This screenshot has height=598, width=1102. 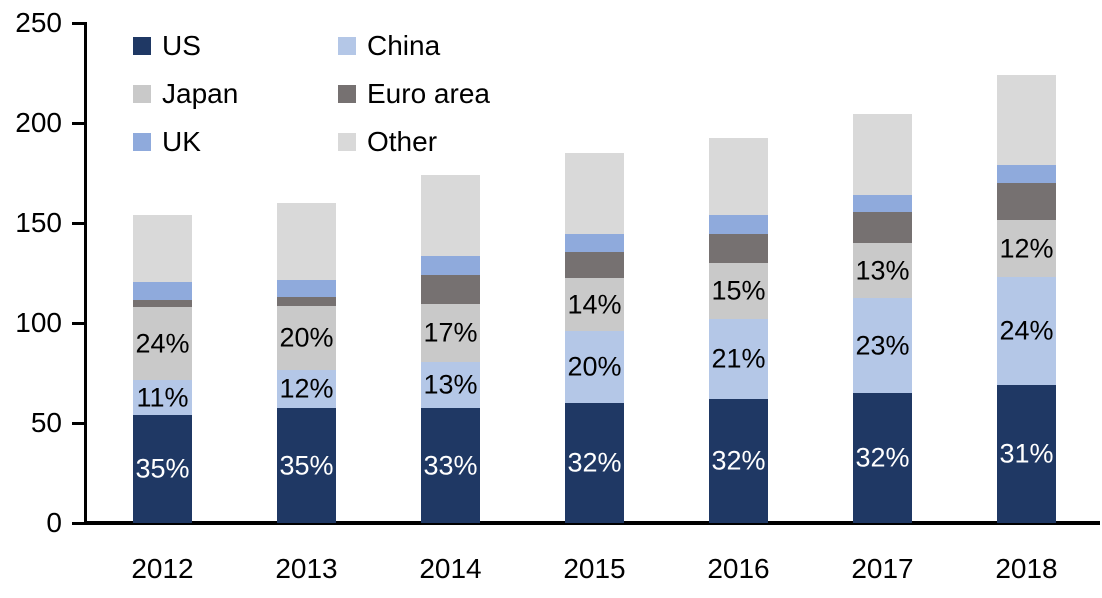 I want to click on bar-segment-us-2014: 33%, so click(x=450, y=465).